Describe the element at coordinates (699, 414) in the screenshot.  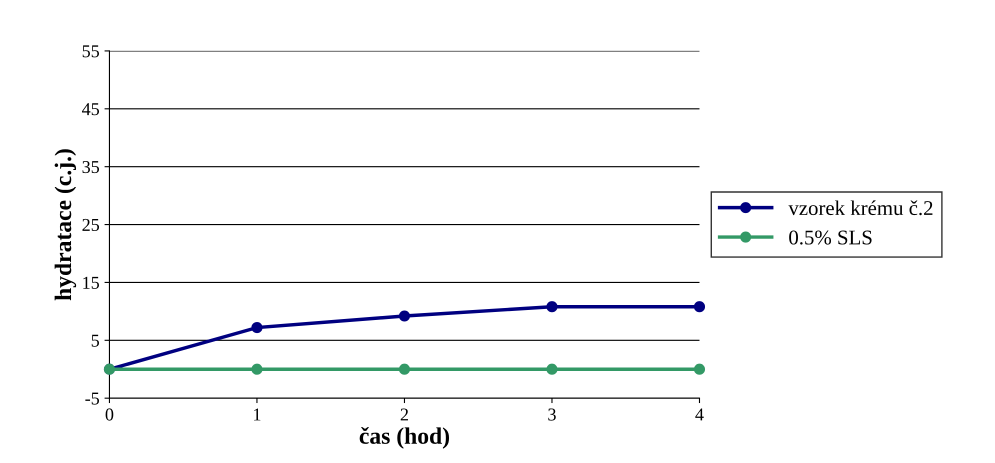
I see `x-tick-label: 4` at that location.